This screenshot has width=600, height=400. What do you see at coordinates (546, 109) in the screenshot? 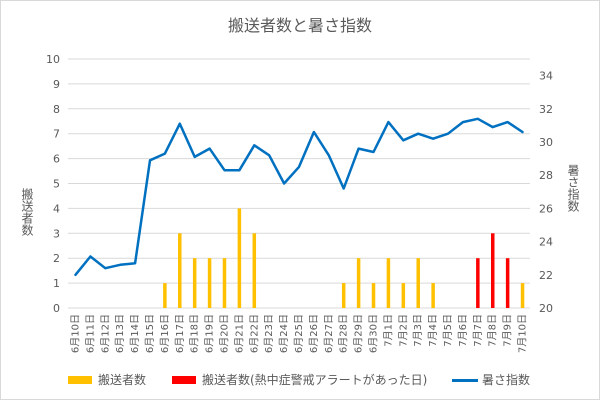
I see `y-right-tick-label: 32` at bounding box center [546, 109].